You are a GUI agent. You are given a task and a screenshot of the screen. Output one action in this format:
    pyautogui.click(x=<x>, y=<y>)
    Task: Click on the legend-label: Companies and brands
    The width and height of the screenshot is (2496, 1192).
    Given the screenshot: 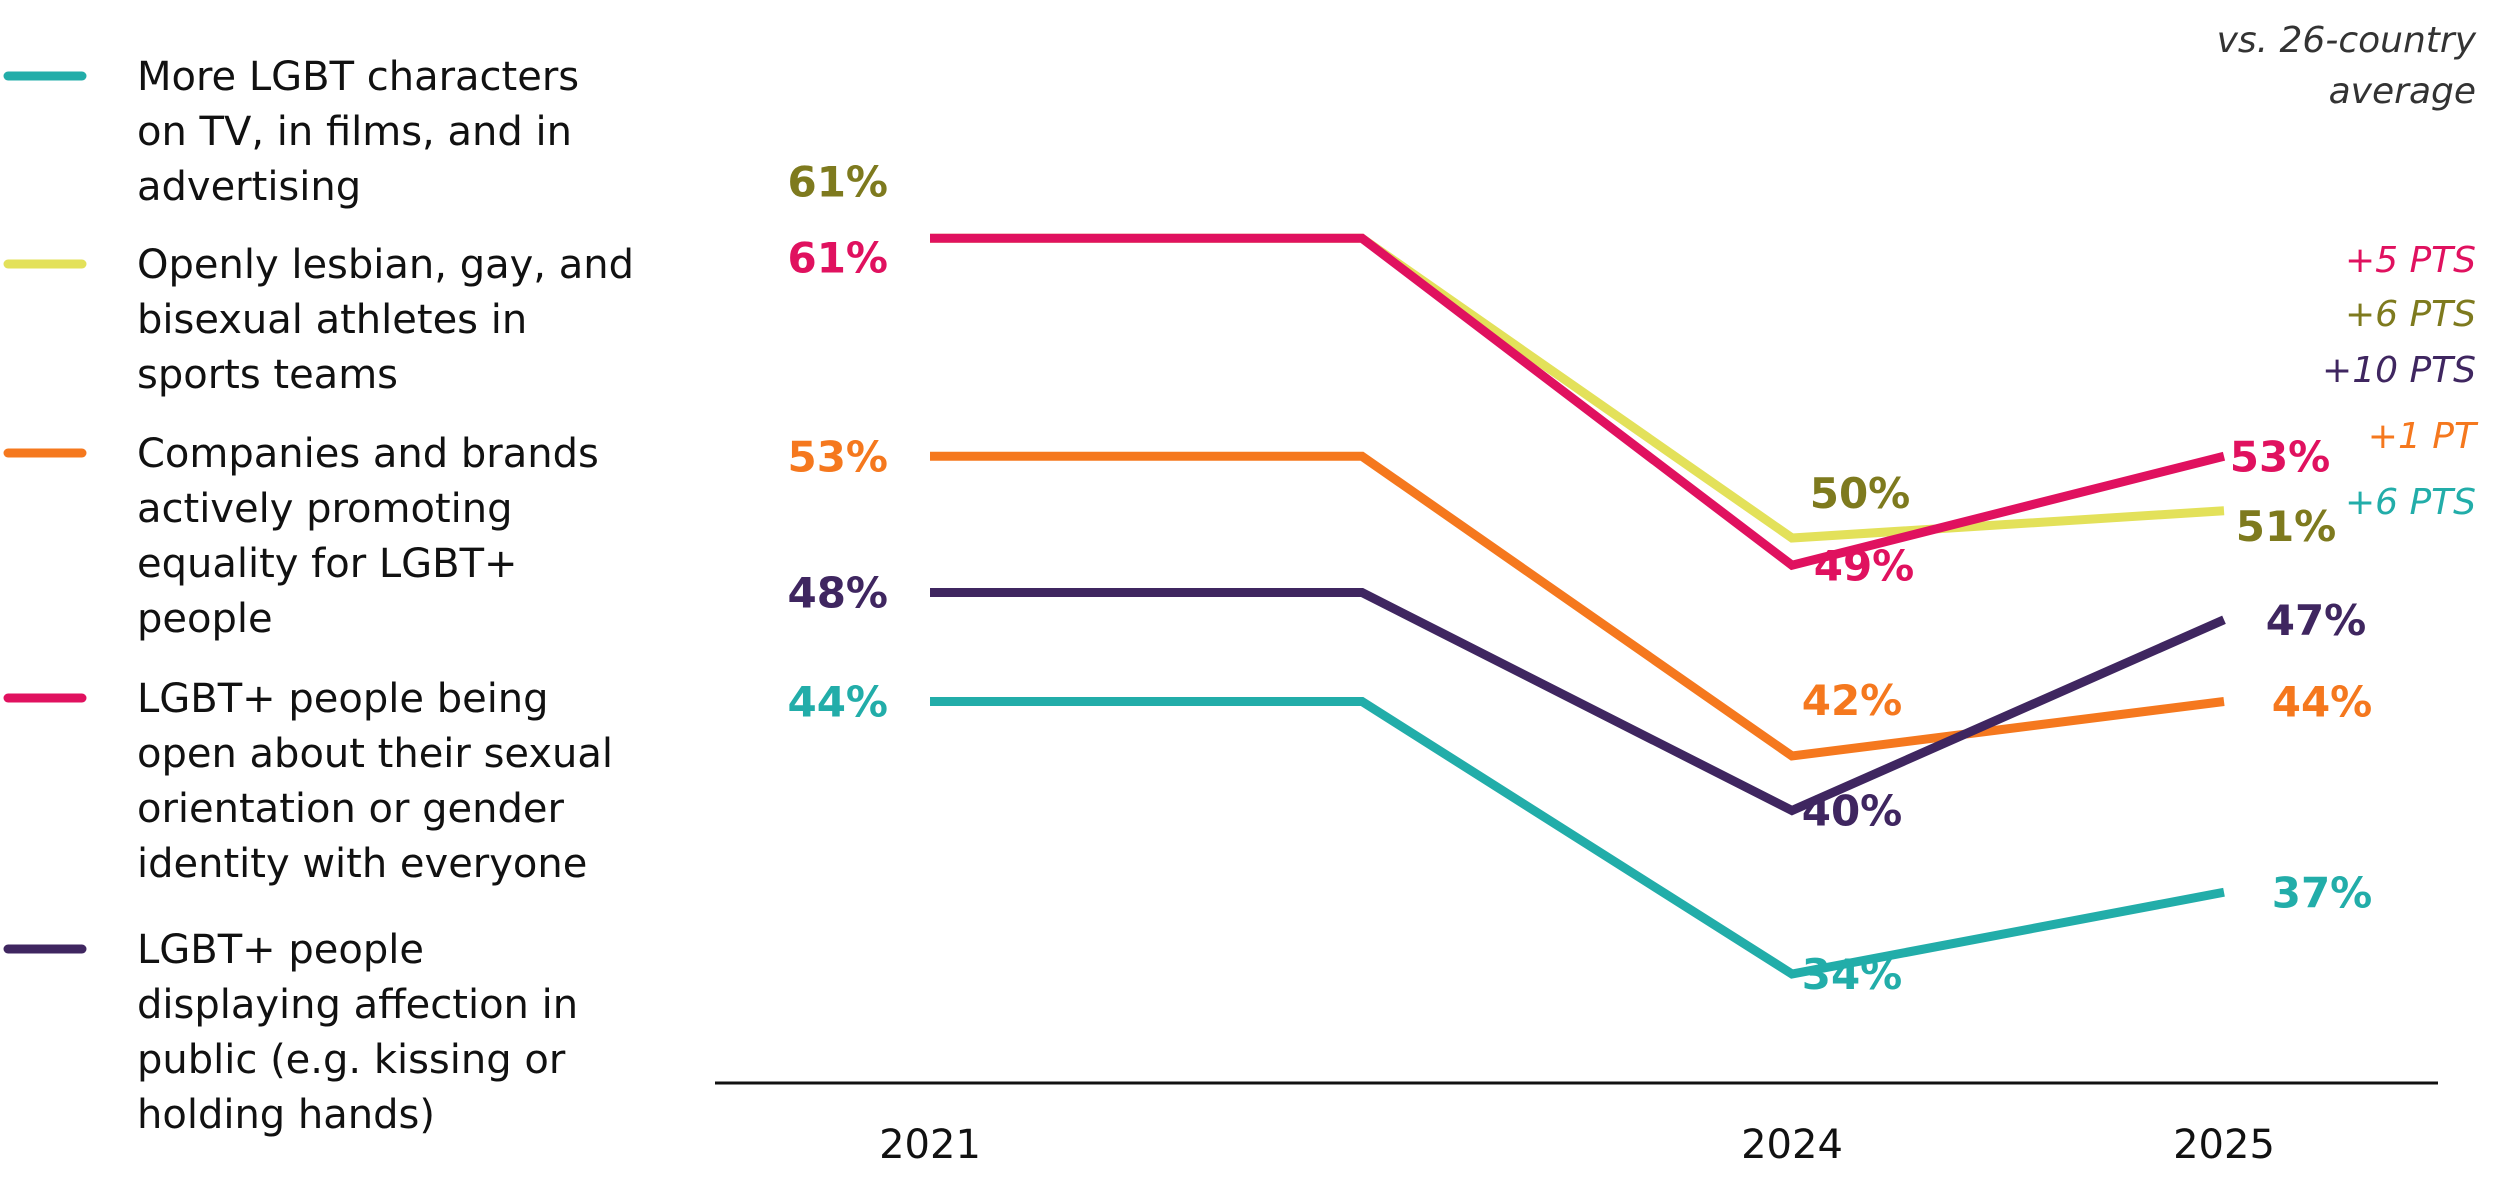 What is the action you would take?
    pyautogui.click(x=368, y=454)
    